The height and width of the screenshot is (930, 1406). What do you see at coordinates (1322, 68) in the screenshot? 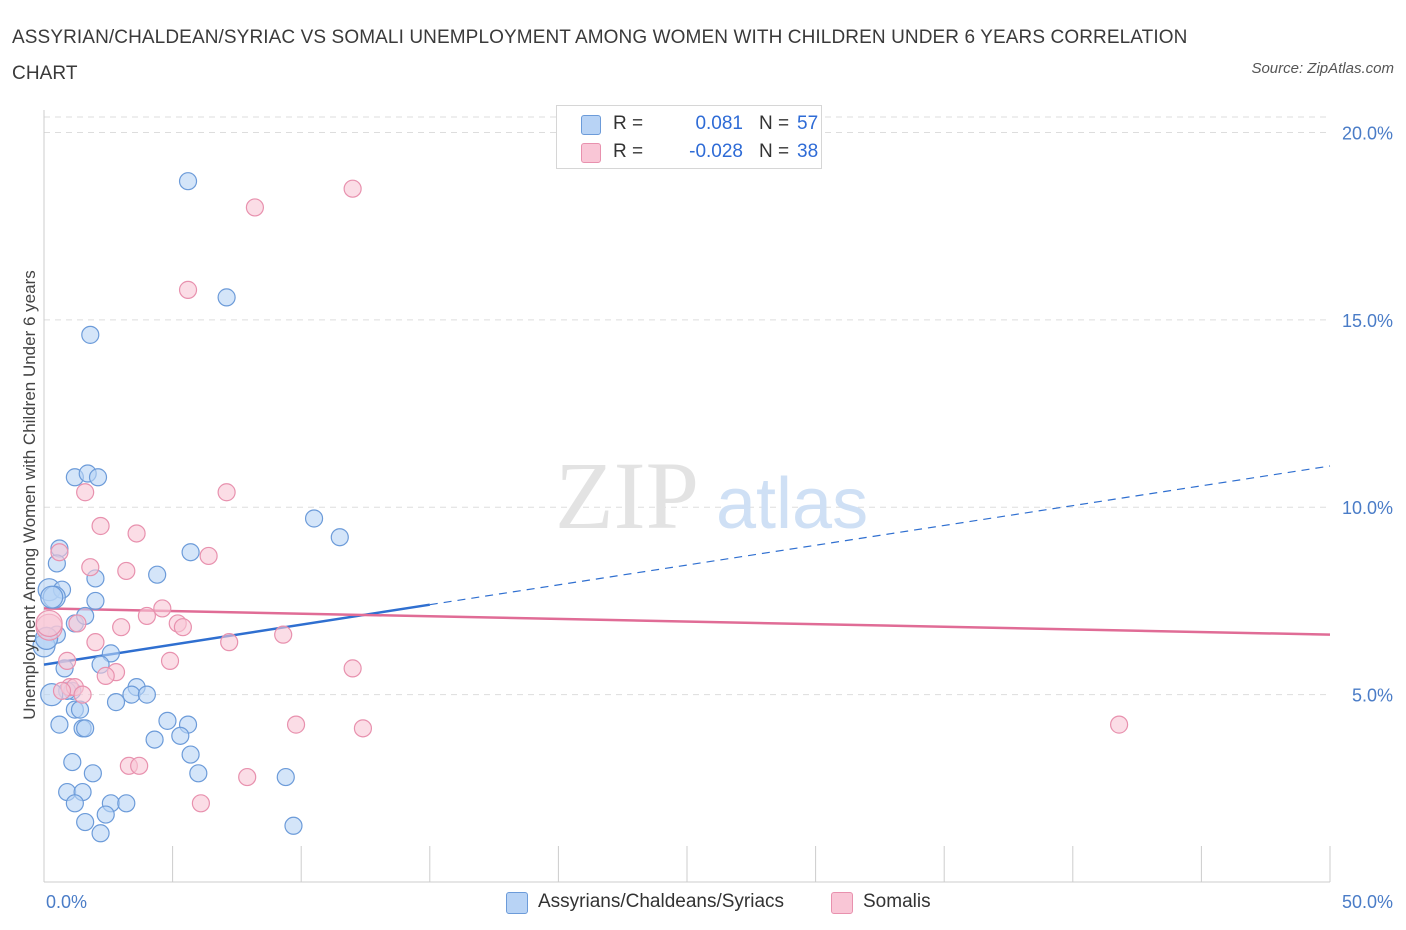
I see `source-credit: Source: ZipAtlas.com` at bounding box center [1322, 68].